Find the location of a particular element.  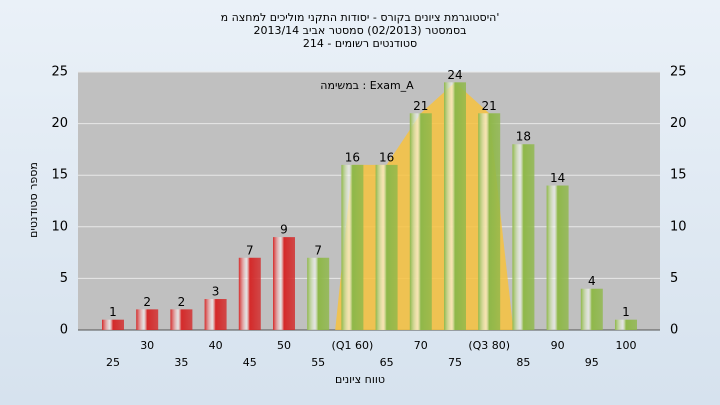

y-axis-label: מספר סטודנטים is located at coordinates (33, 200).